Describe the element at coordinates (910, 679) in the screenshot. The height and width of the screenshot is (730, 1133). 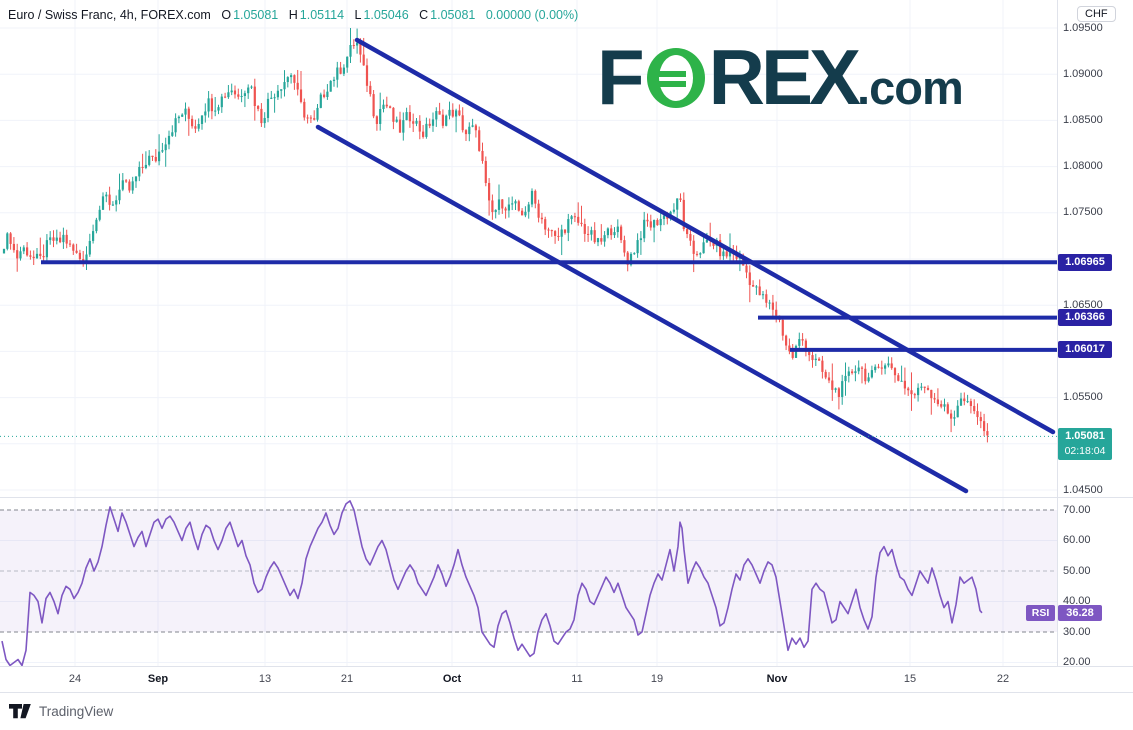
I see `time-axis-label: 15` at that location.